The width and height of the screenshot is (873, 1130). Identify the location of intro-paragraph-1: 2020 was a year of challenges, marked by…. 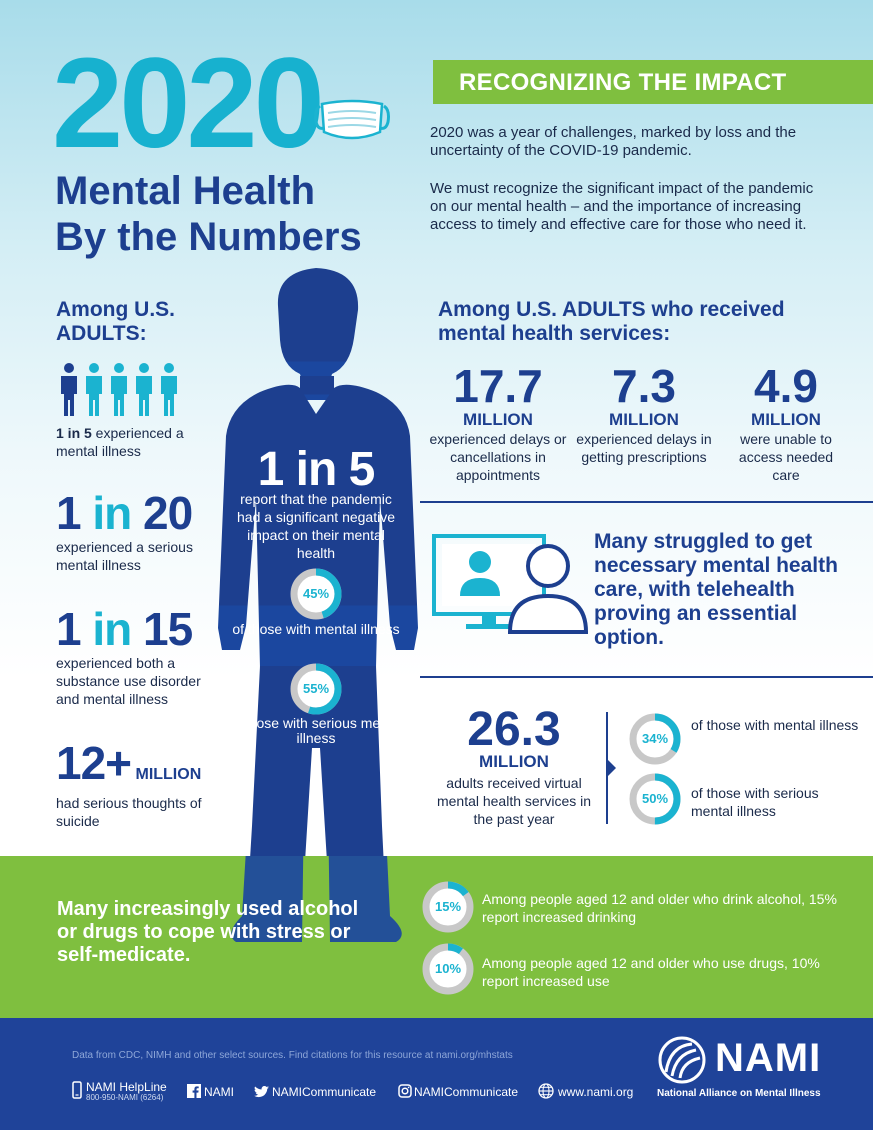
(613, 141).